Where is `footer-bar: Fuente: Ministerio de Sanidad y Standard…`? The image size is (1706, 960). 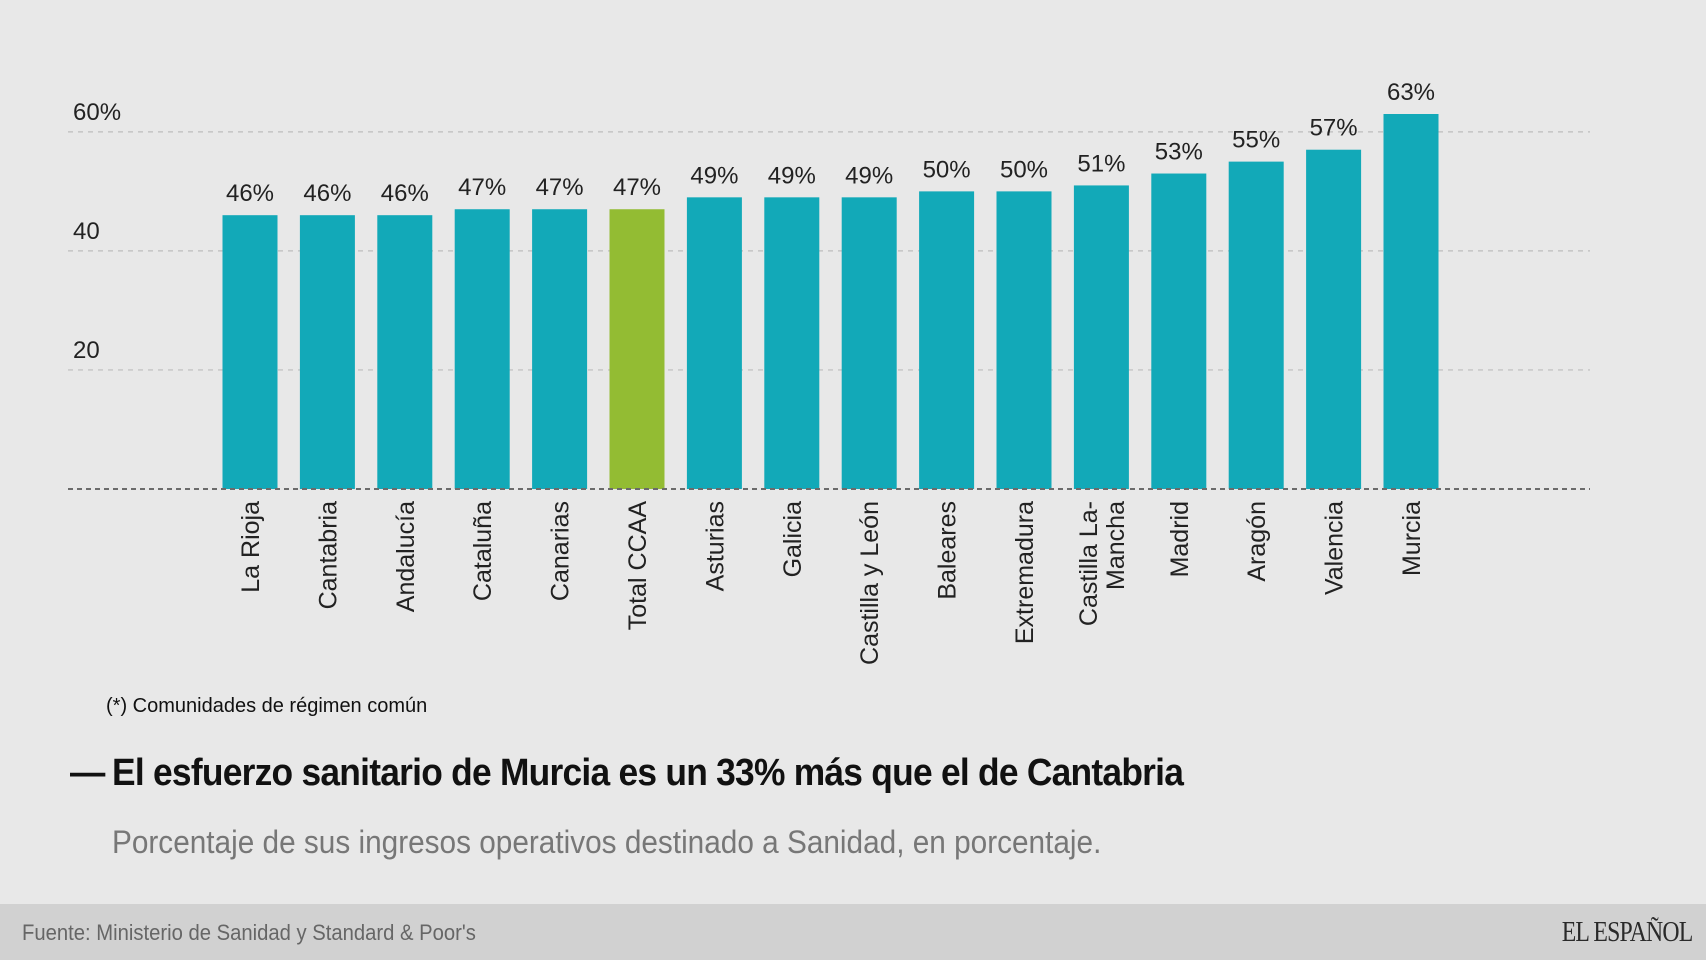
footer-bar: Fuente: Ministerio de Sanidad y Standard… is located at coordinates (853, 932).